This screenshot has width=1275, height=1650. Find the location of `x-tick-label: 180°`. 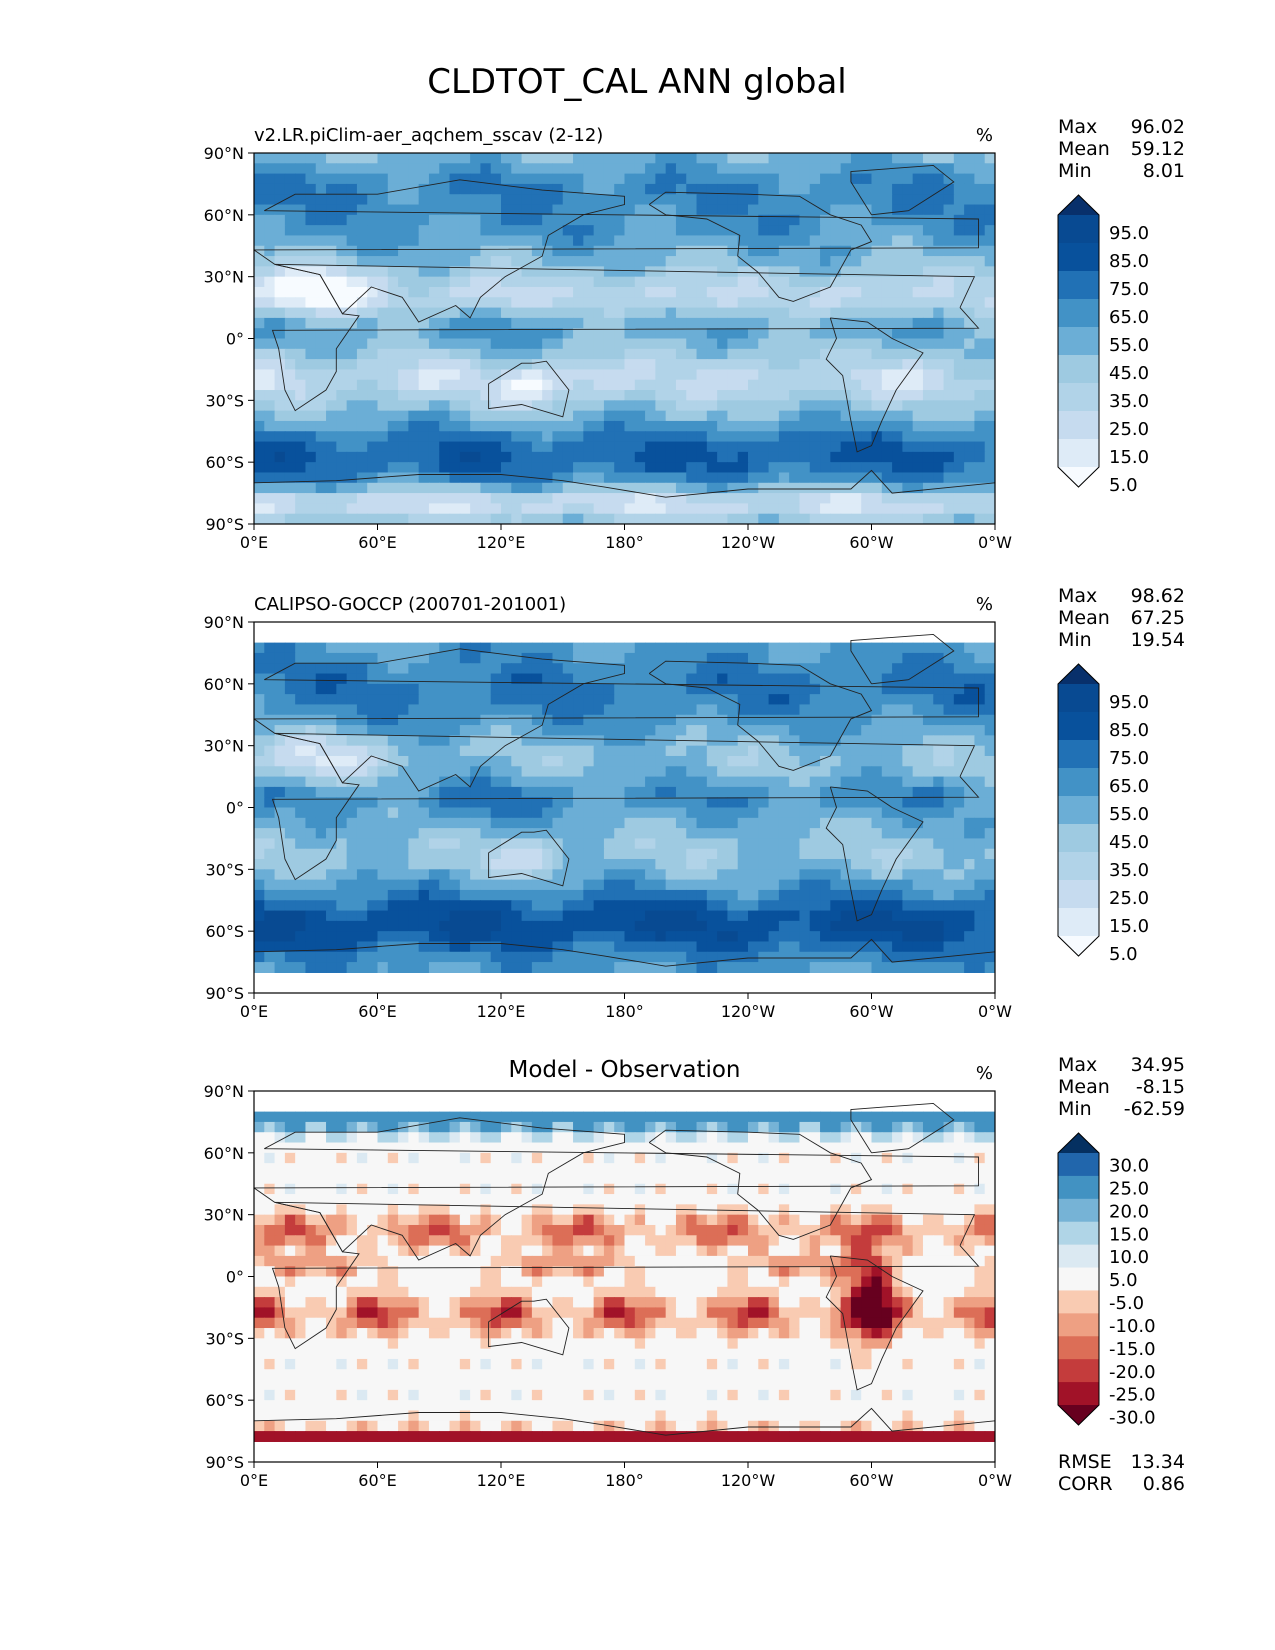

x-tick-label: 180° is located at coordinates (624, 1011).